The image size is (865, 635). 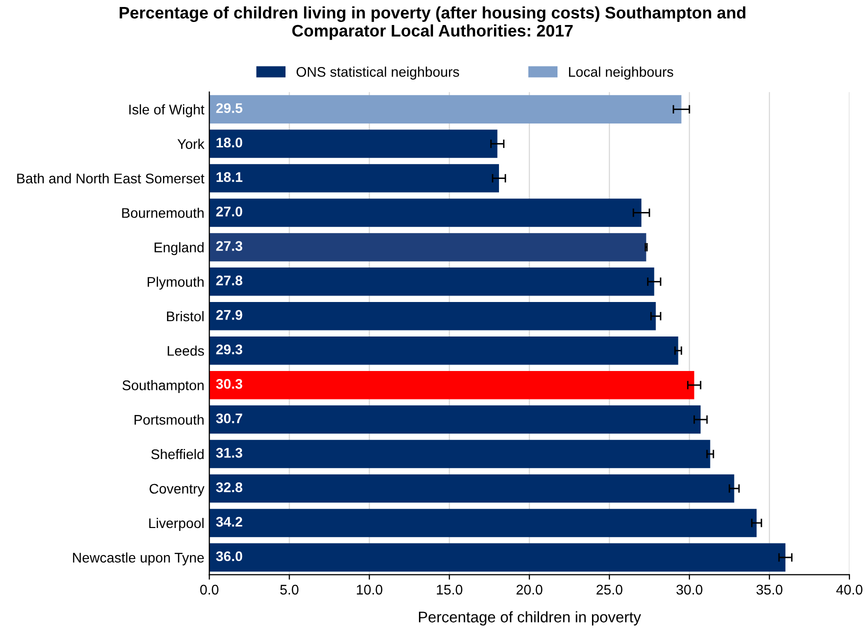 What do you see at coordinates (177, 490) in the screenshot?
I see `y-tick-label: Coventry` at bounding box center [177, 490].